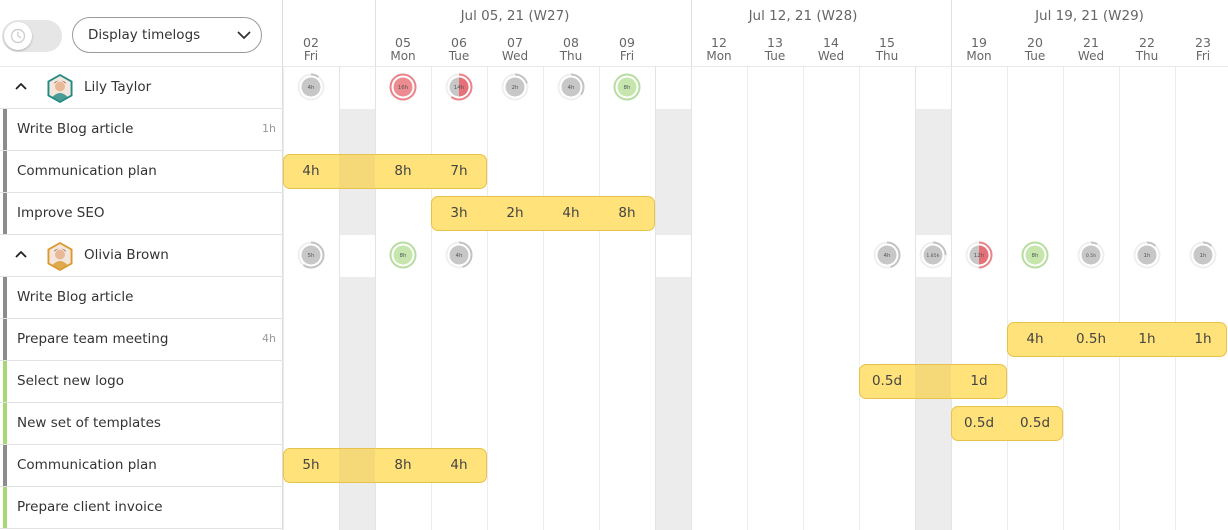  Describe the element at coordinates (311, 465) in the screenshot. I see `bar-value: 5h` at that location.